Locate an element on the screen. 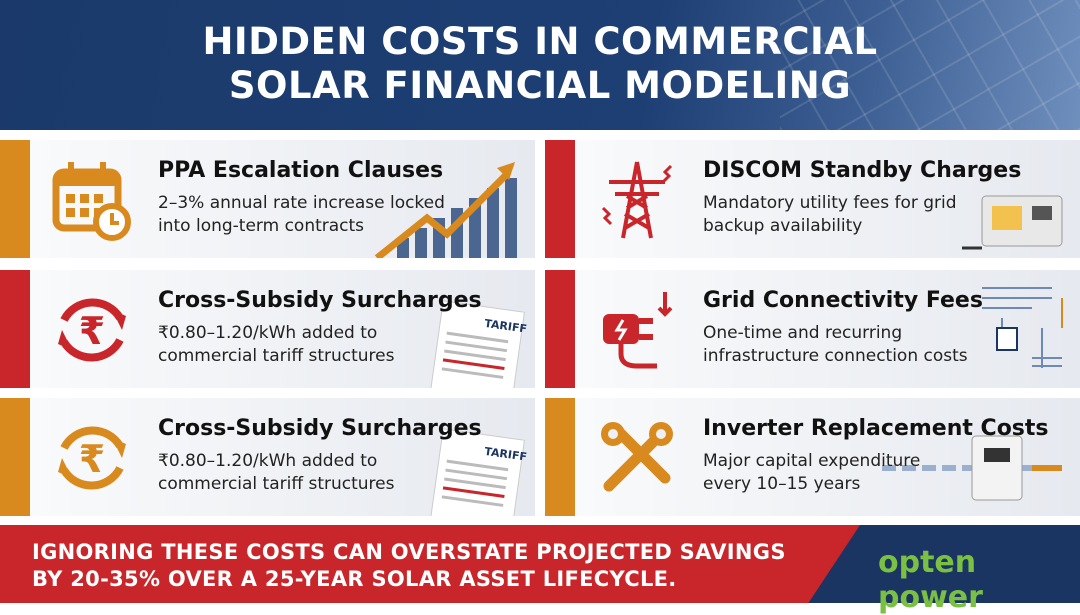 The image size is (1080, 615). desc-line-2: every 10–15 years is located at coordinates (782, 484).